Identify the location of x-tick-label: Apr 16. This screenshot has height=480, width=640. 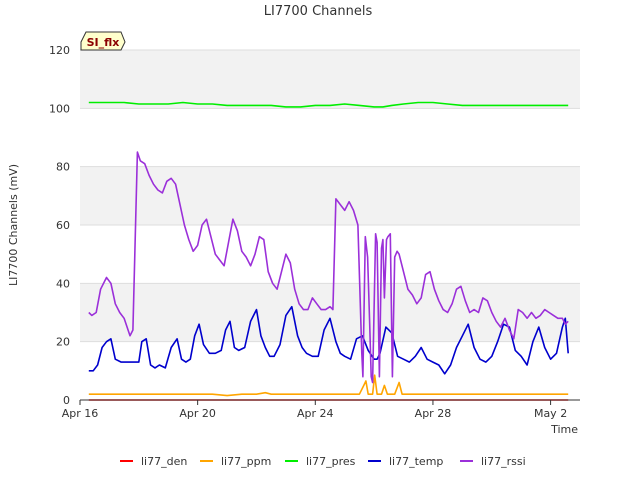
(80, 413).